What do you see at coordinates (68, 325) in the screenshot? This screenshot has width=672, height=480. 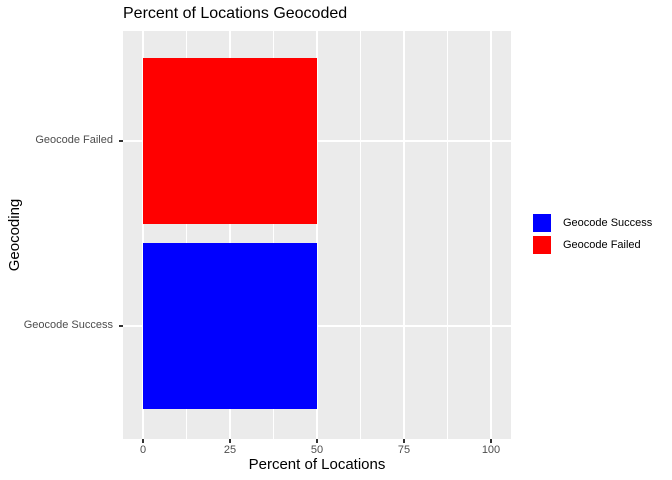 I see `y-tick-label-geocode-success: Geocode Success` at bounding box center [68, 325].